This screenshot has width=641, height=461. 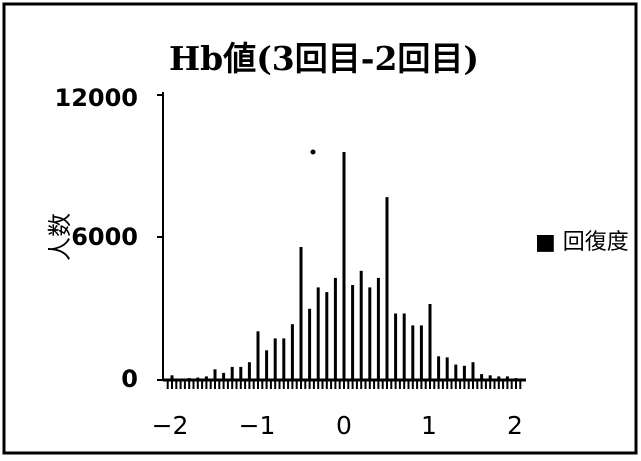 I want to click on chart-title: Hb値(3回目-2回目), so click(x=324, y=58).